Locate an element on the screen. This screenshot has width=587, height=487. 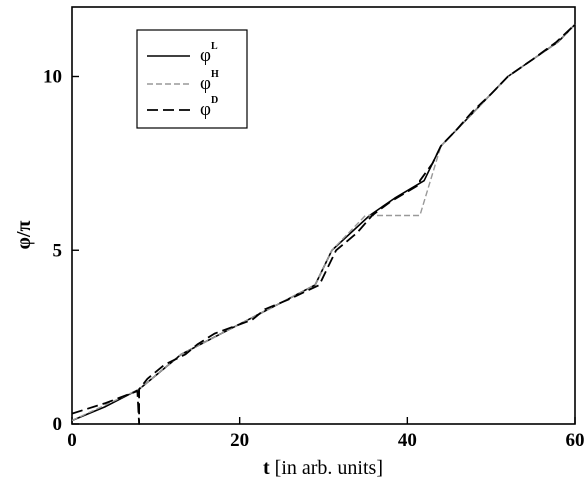
x-tick-label-1: 20 is located at coordinates (239, 440).